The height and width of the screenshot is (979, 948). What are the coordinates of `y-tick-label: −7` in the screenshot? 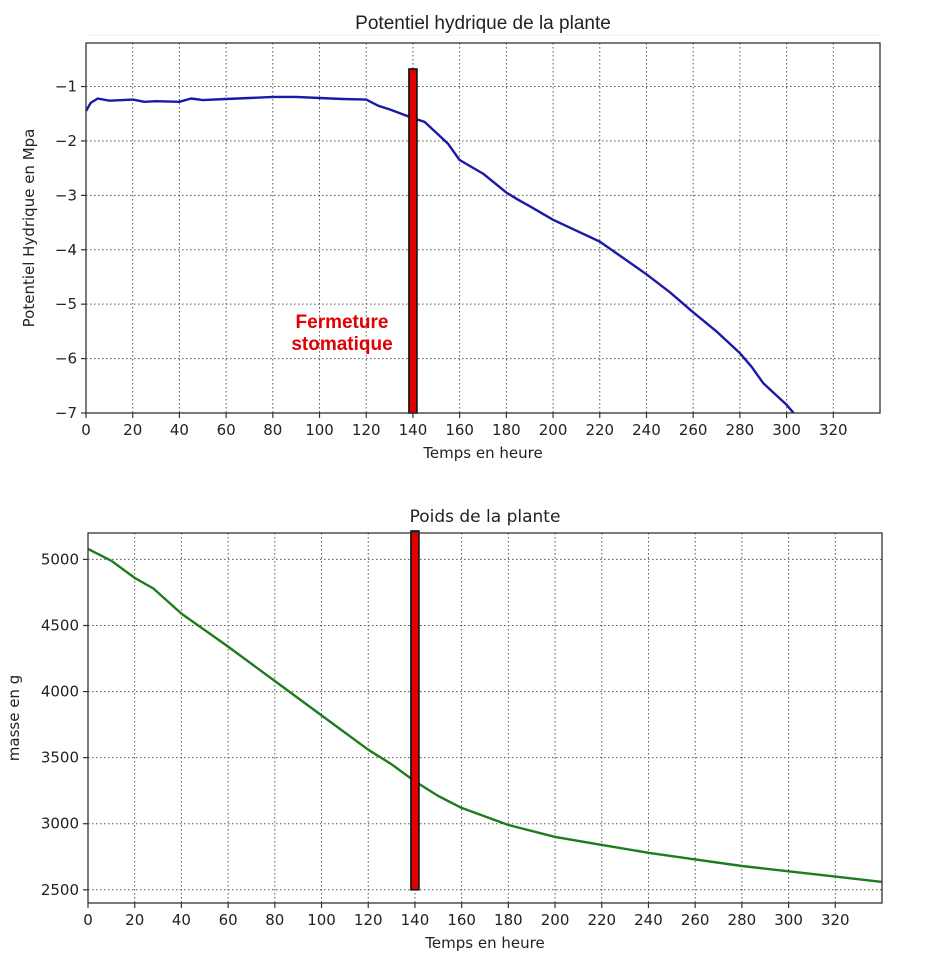 It's located at (66, 413).